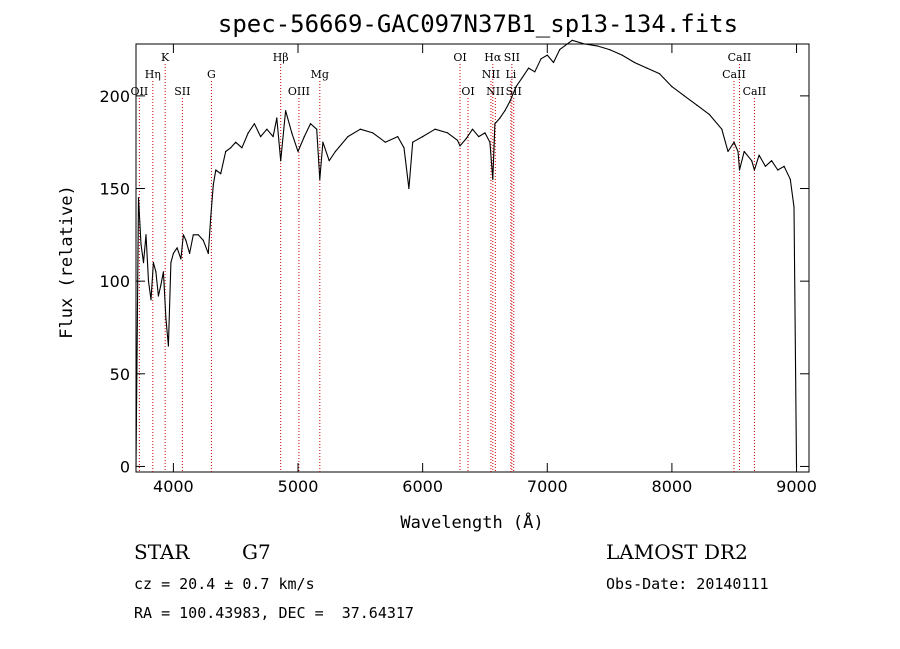 The height and width of the screenshot is (649, 900). Describe the element at coordinates (493, 57) in the screenshot. I see `line-marker-label: Hα` at that location.